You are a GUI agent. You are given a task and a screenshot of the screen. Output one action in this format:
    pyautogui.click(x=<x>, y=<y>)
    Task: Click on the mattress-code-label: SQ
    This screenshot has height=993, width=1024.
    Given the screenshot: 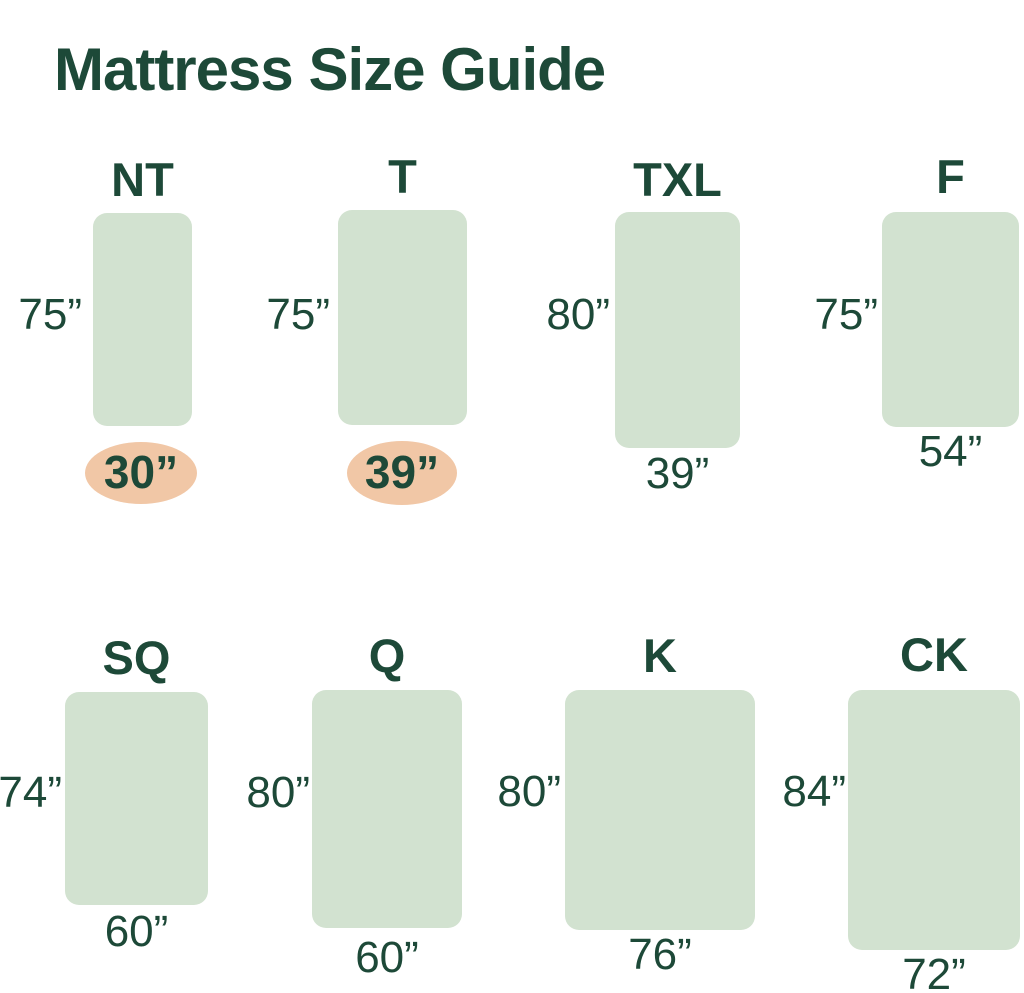 What is the action you would take?
    pyautogui.click(x=136, y=657)
    